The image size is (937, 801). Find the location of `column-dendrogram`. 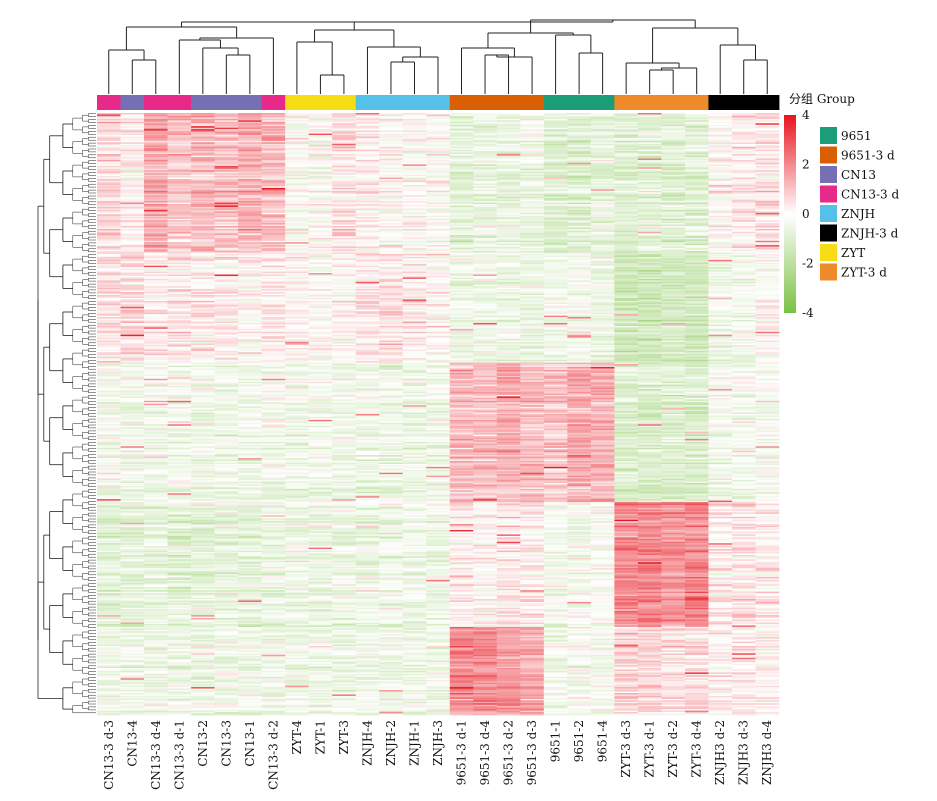

column-dendrogram is located at coordinates (438, 57).